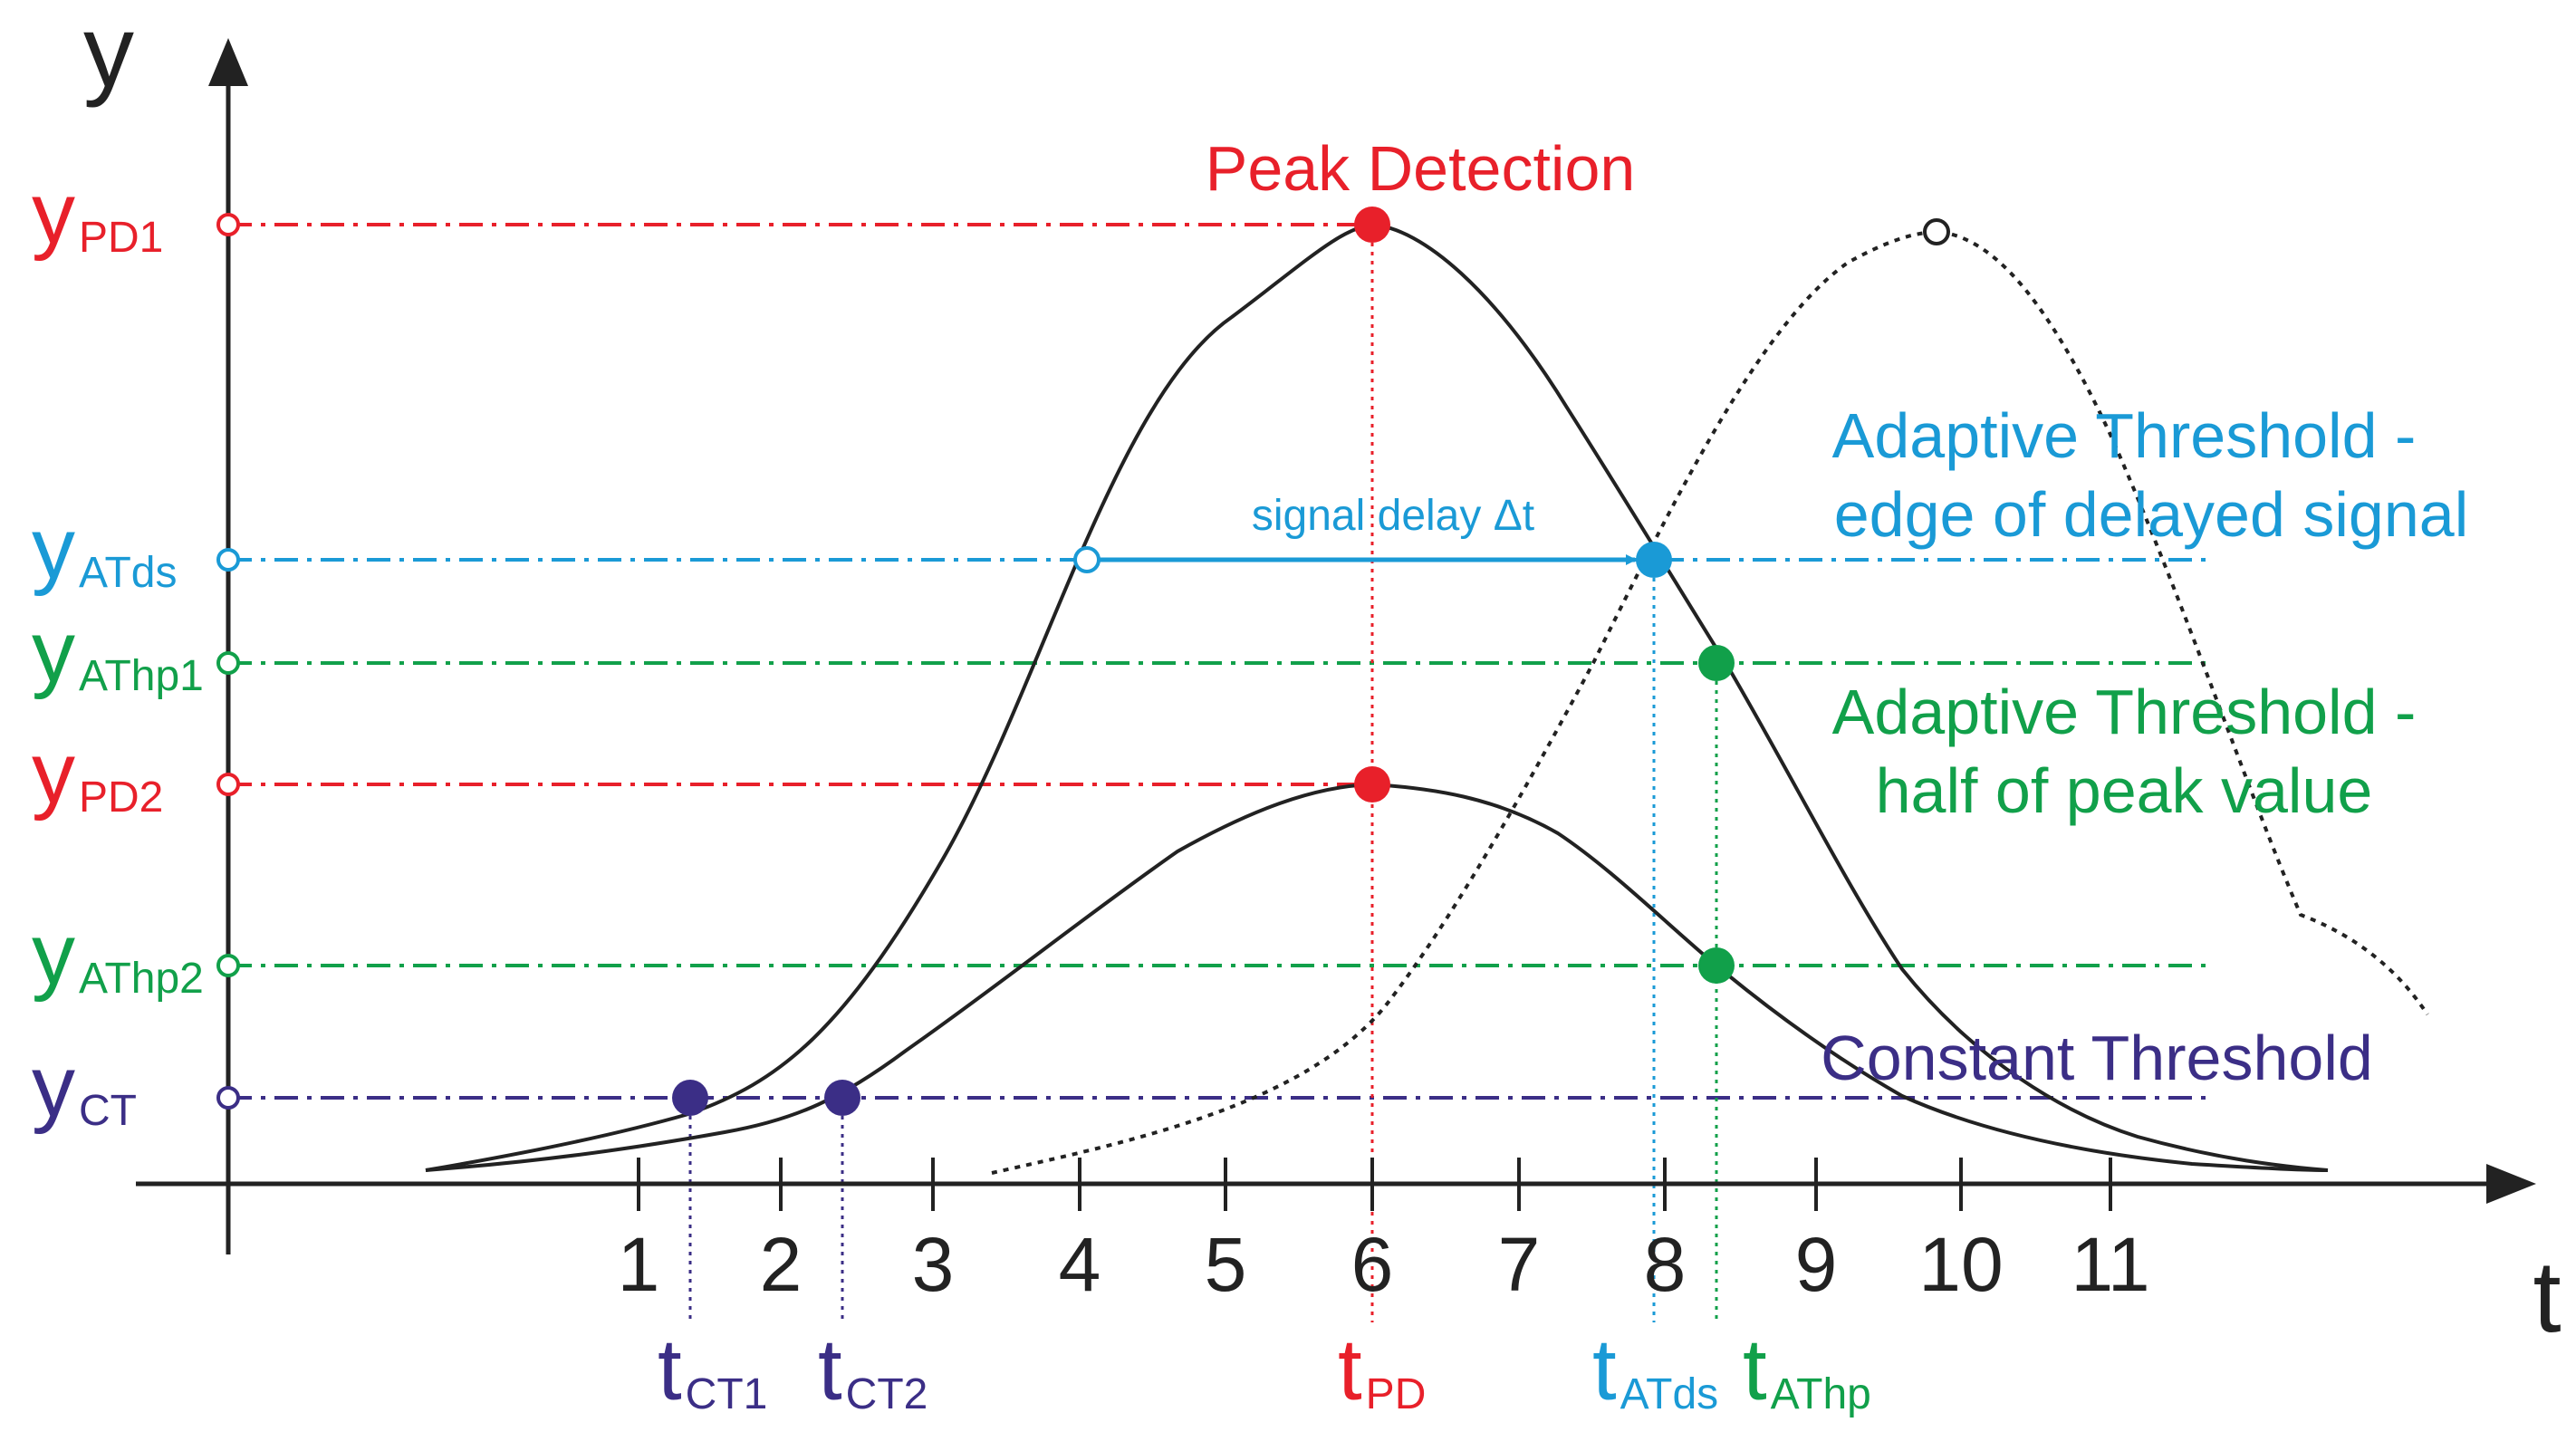 This screenshot has height=1432, width=2576. What do you see at coordinates (1382, 1369) in the screenshot?
I see `label-t-pd: tPD` at bounding box center [1382, 1369].